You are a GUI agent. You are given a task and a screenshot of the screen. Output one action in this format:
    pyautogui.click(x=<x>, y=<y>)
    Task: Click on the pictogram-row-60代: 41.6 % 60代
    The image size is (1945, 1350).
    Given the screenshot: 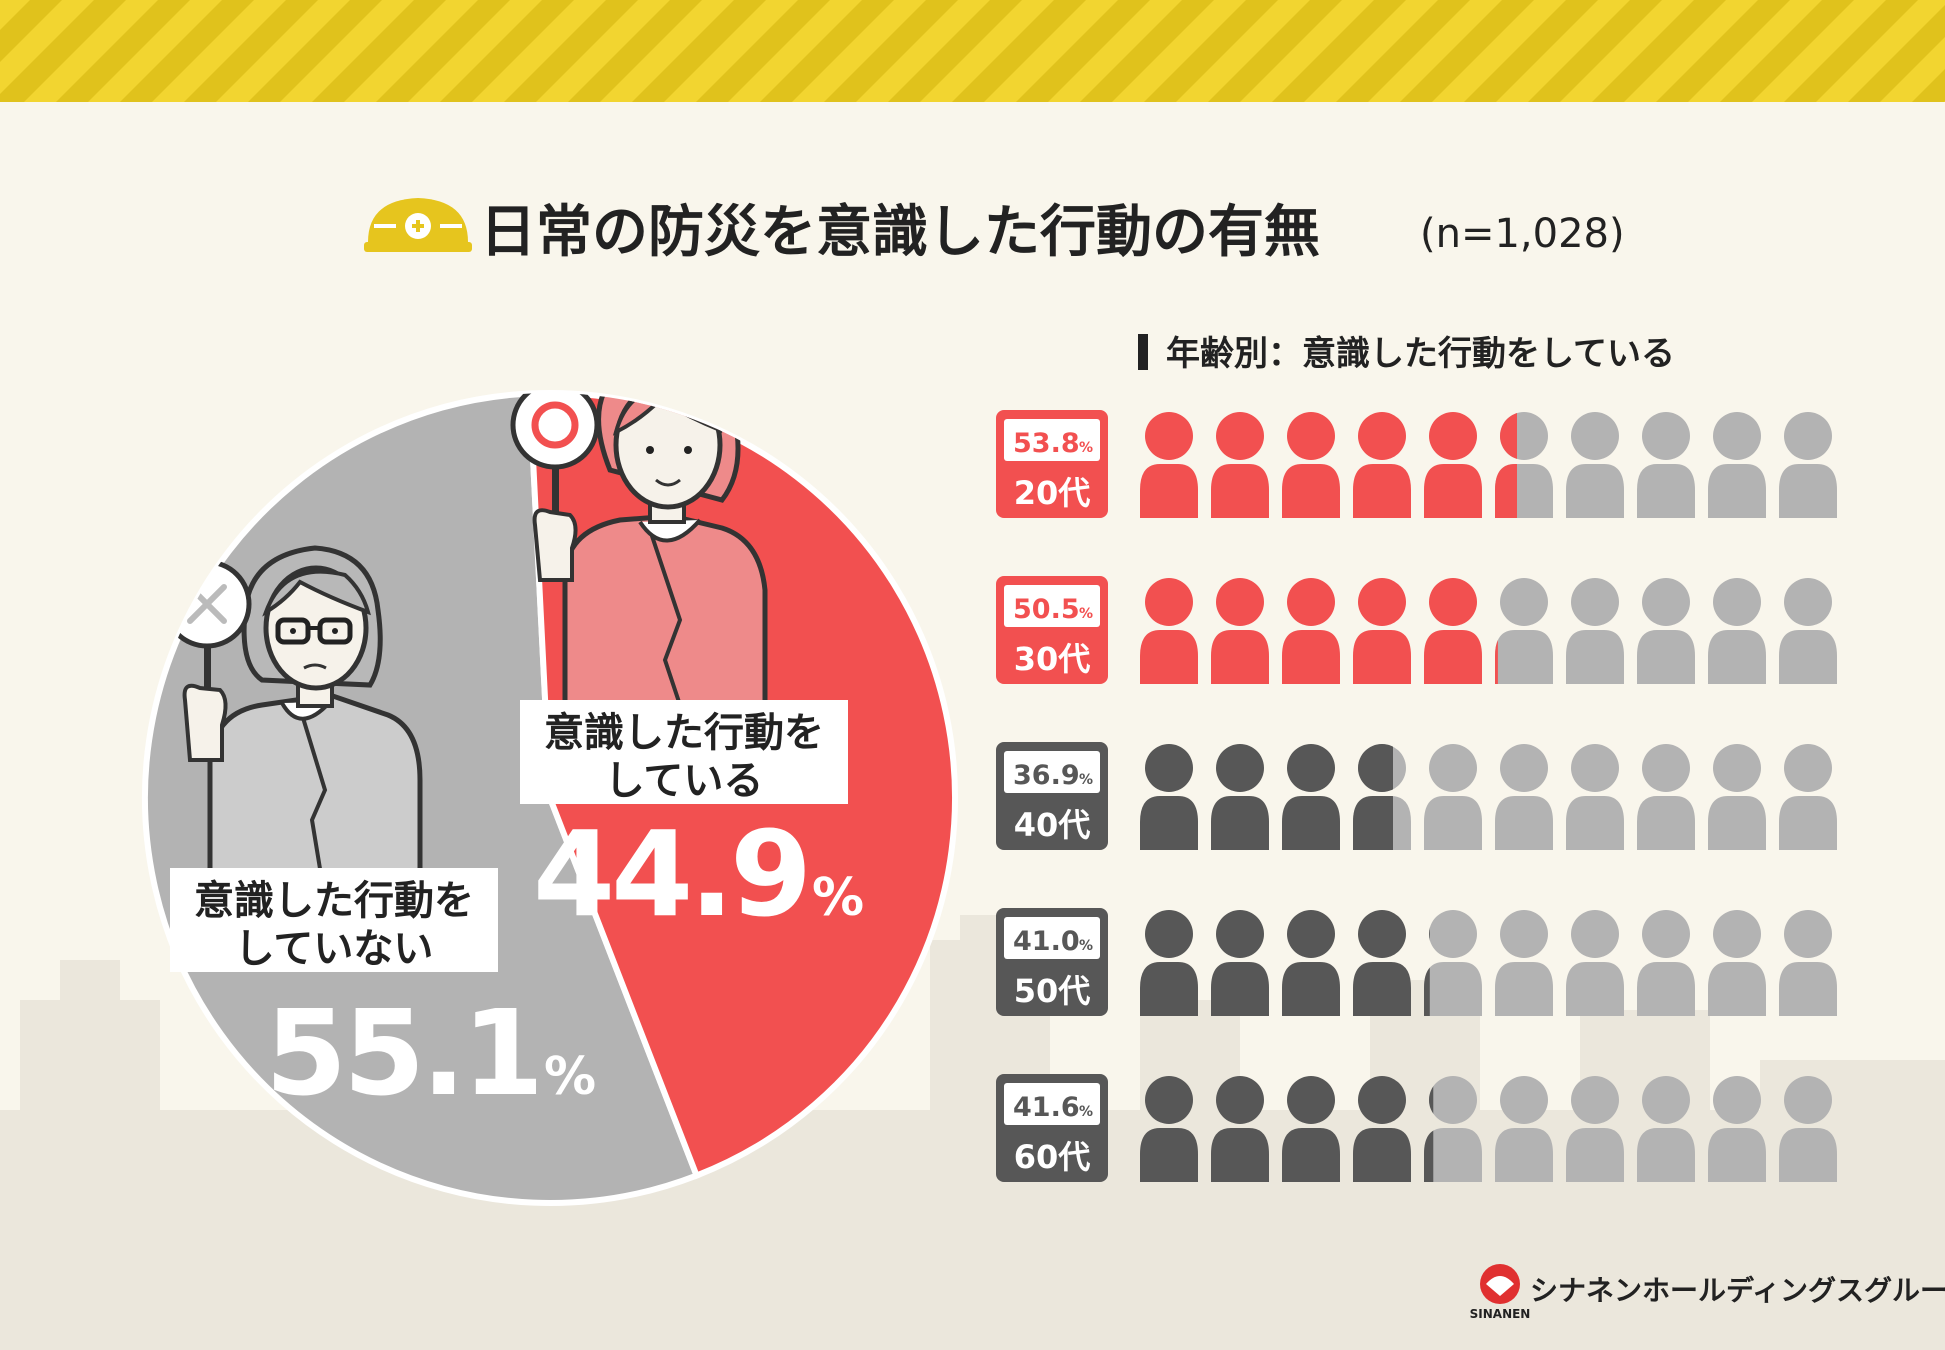 What is the action you would take?
    pyautogui.click(x=1416, y=1128)
    